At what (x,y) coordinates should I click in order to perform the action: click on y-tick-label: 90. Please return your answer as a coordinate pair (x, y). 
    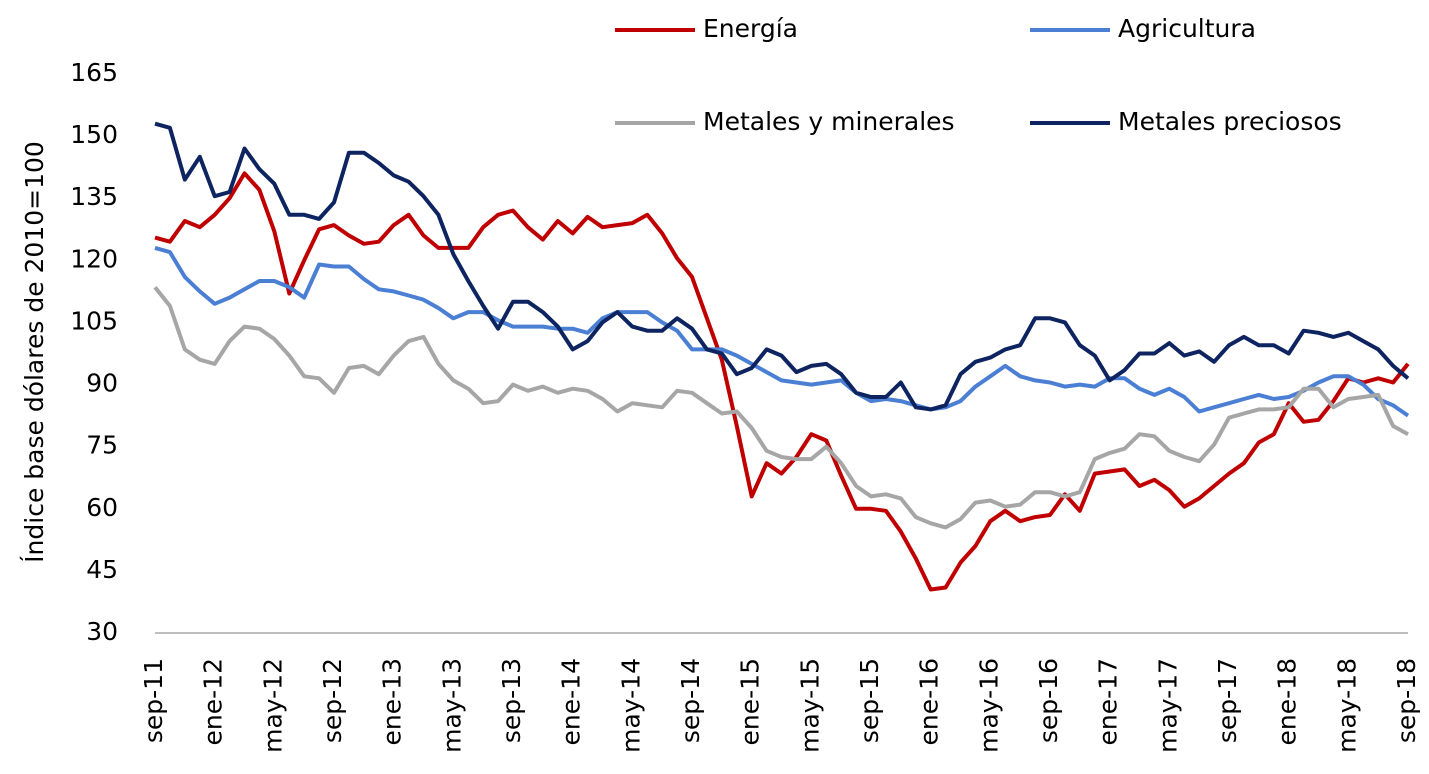
    Looking at the image, I should click on (102, 383).